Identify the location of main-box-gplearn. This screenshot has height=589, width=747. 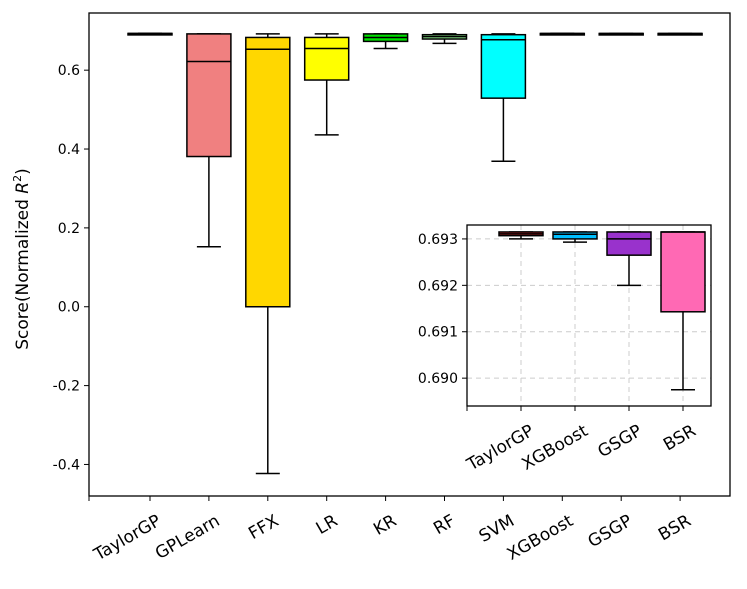
(209, 140).